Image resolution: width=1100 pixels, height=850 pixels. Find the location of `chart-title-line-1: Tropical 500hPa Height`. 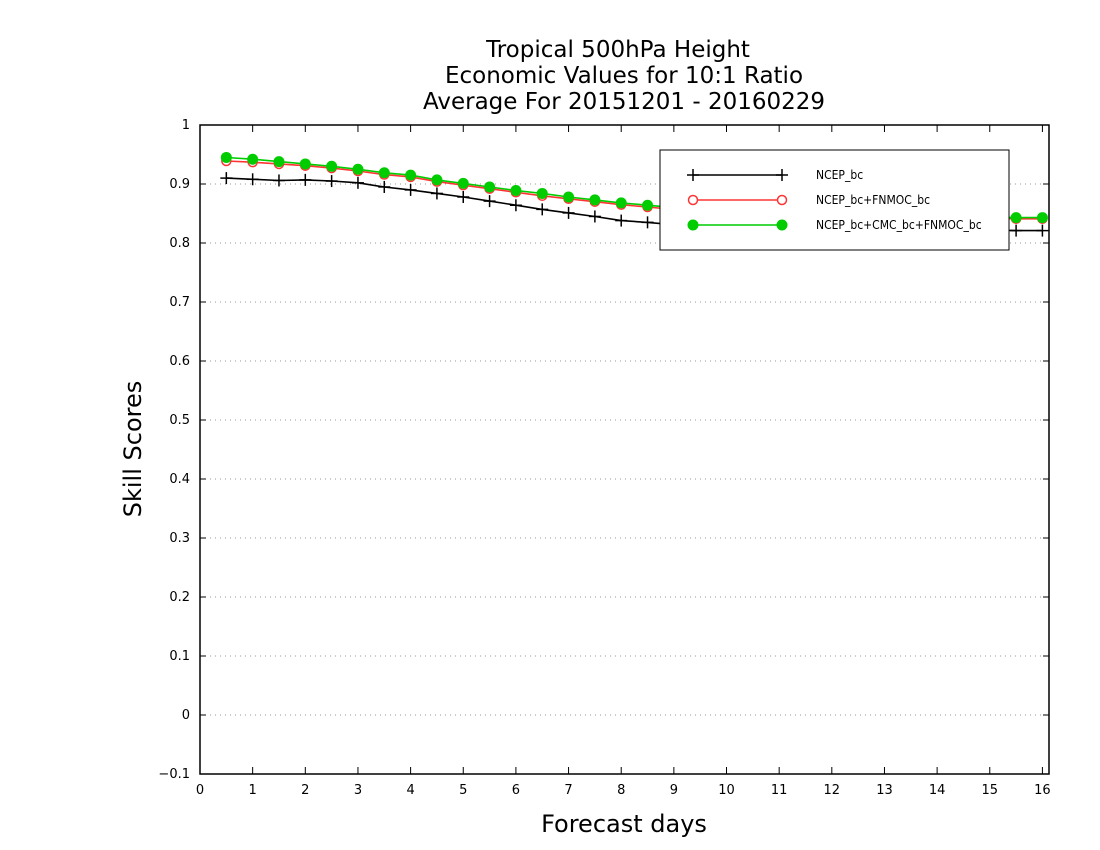

chart-title-line-1: Tropical 500hPa Height is located at coordinates (617, 50).